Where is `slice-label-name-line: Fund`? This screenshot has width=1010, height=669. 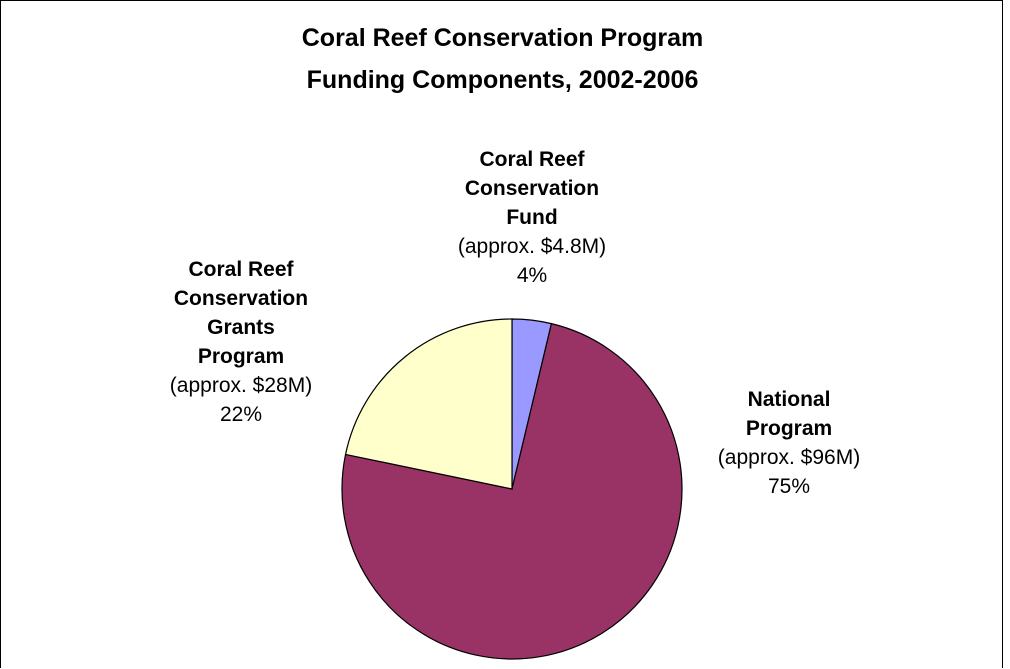 slice-label-name-line: Fund is located at coordinates (532, 217).